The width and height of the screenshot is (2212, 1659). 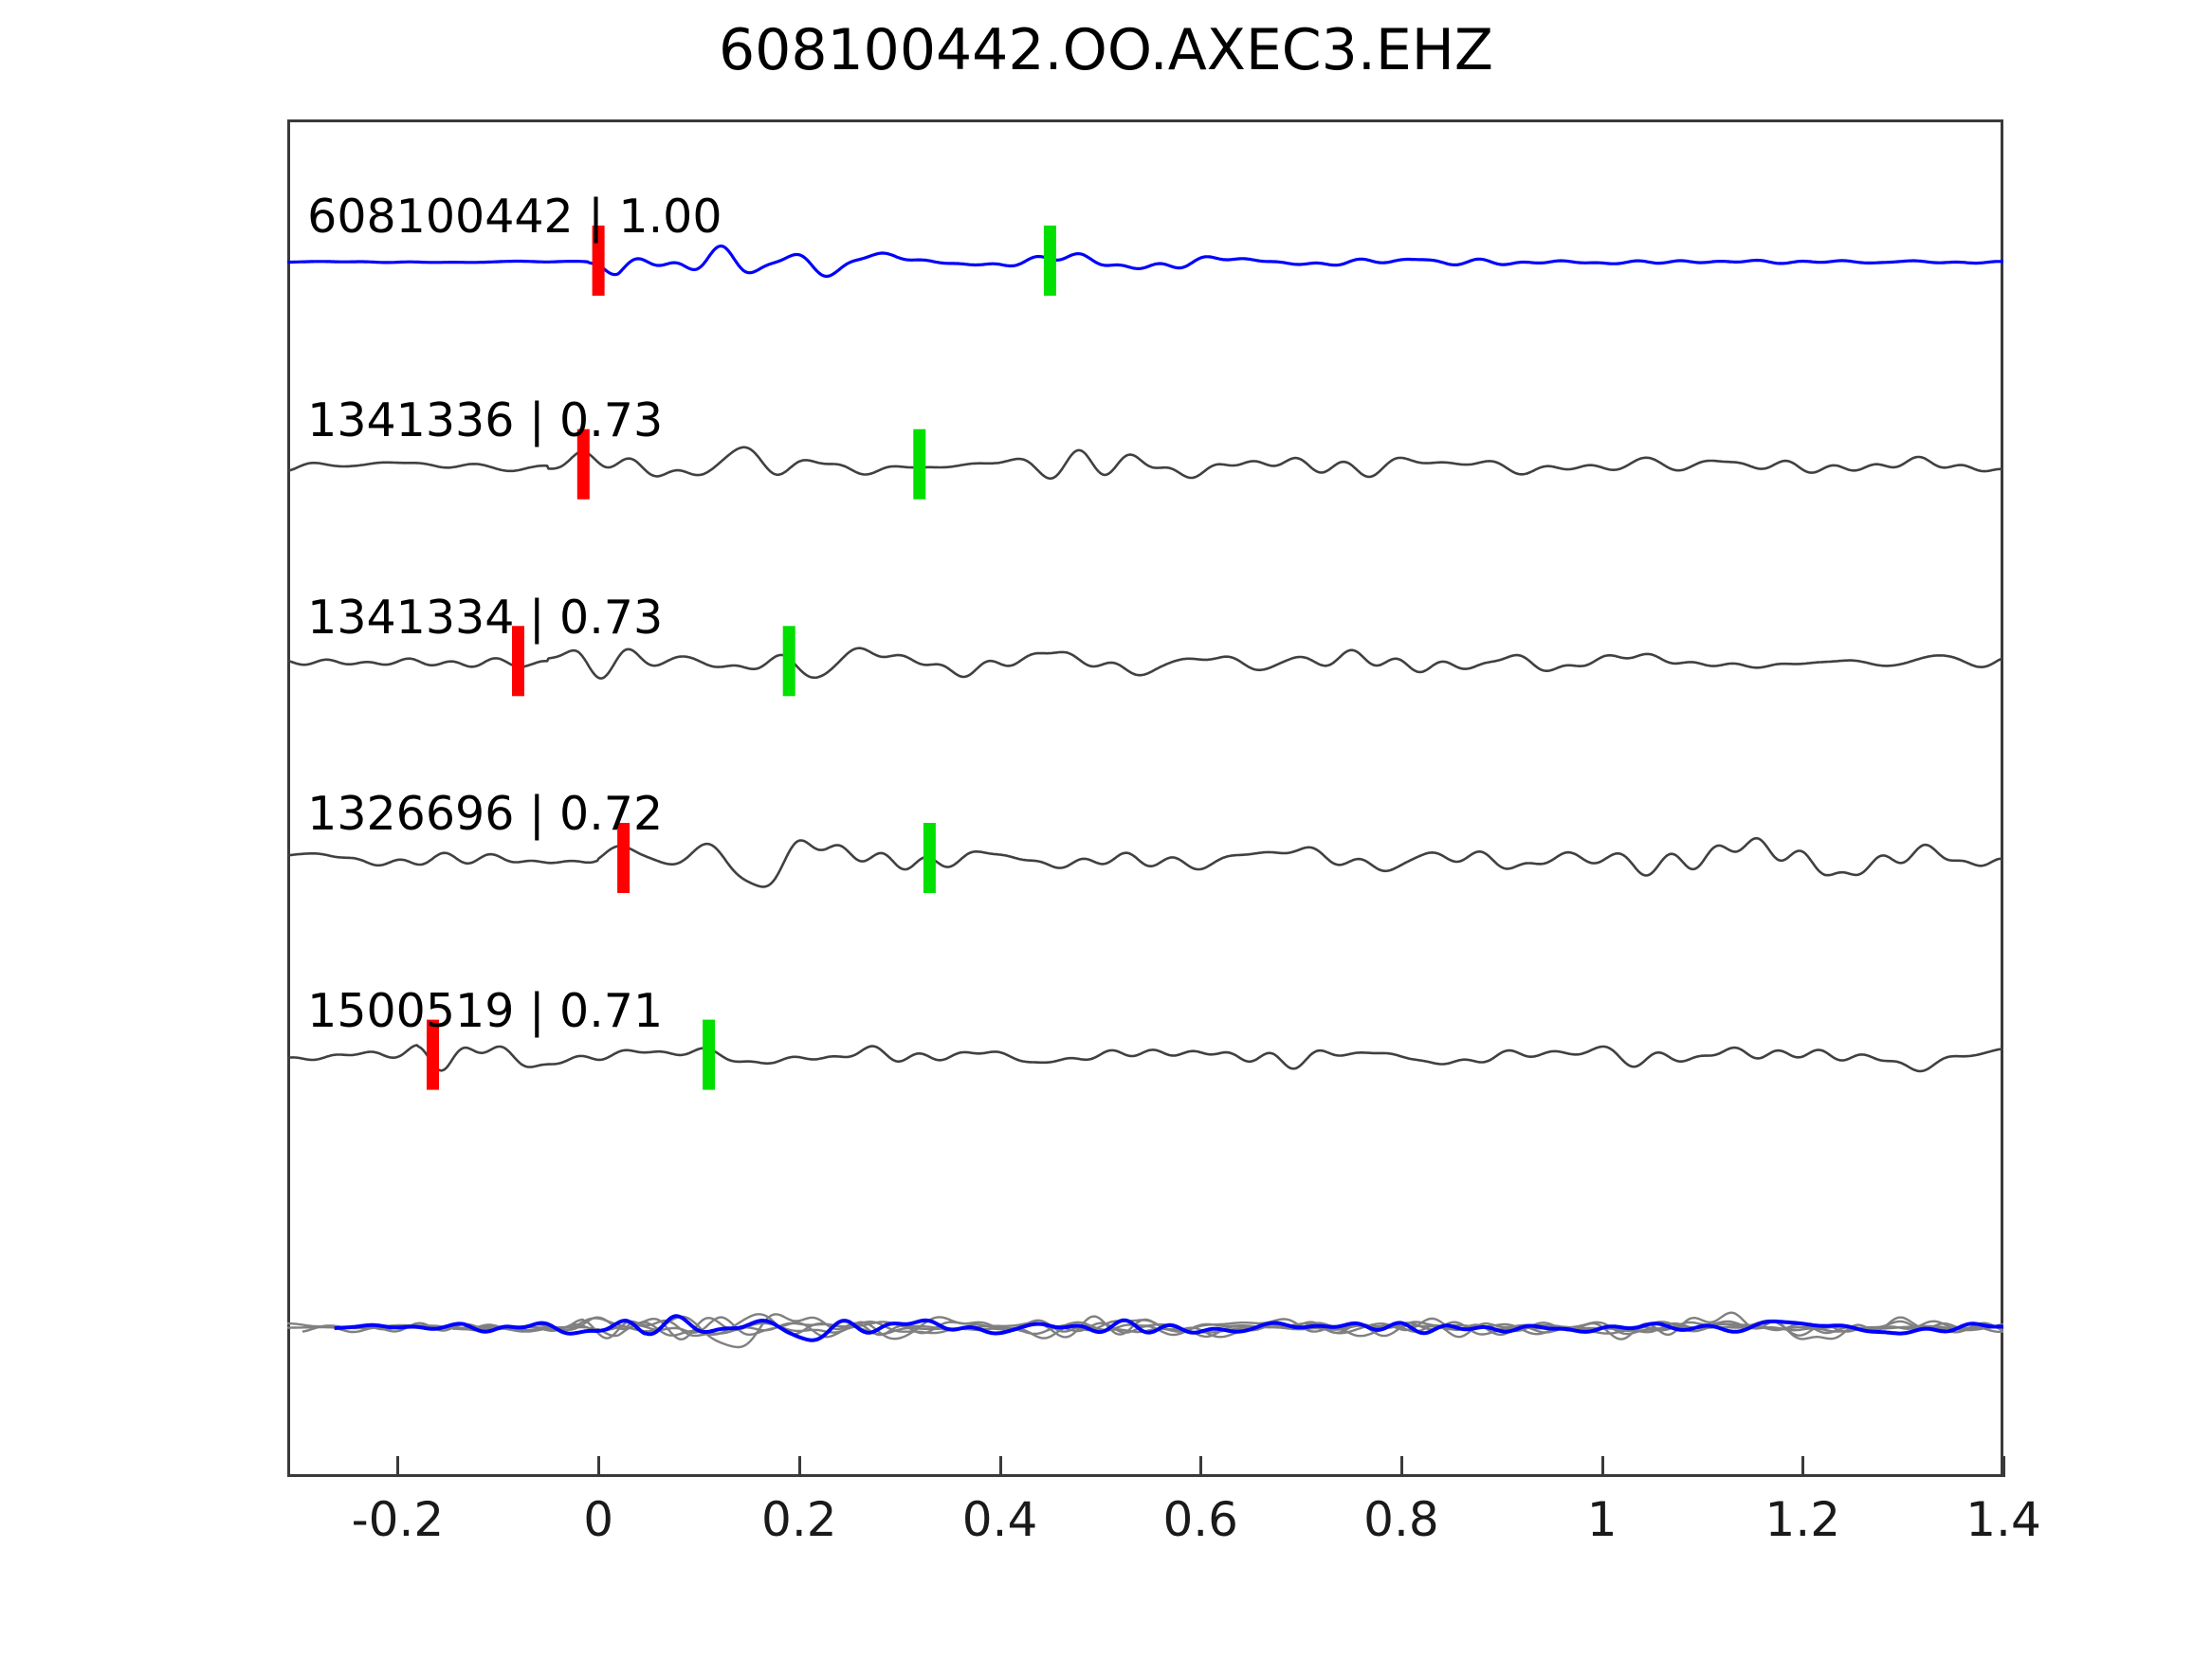 I want to click on x-tick-label: 1, so click(x=1602, y=1519).